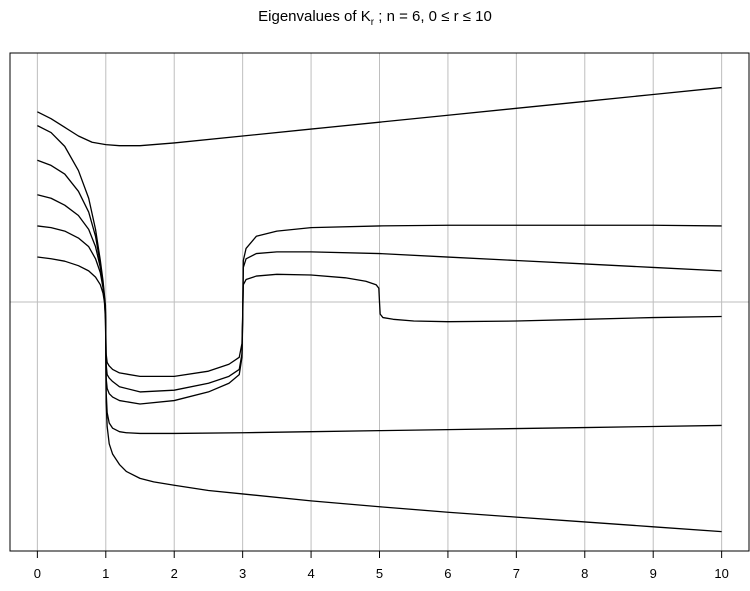  Describe the element at coordinates (37, 573) in the screenshot. I see `x-tick-label-0: 0` at that location.